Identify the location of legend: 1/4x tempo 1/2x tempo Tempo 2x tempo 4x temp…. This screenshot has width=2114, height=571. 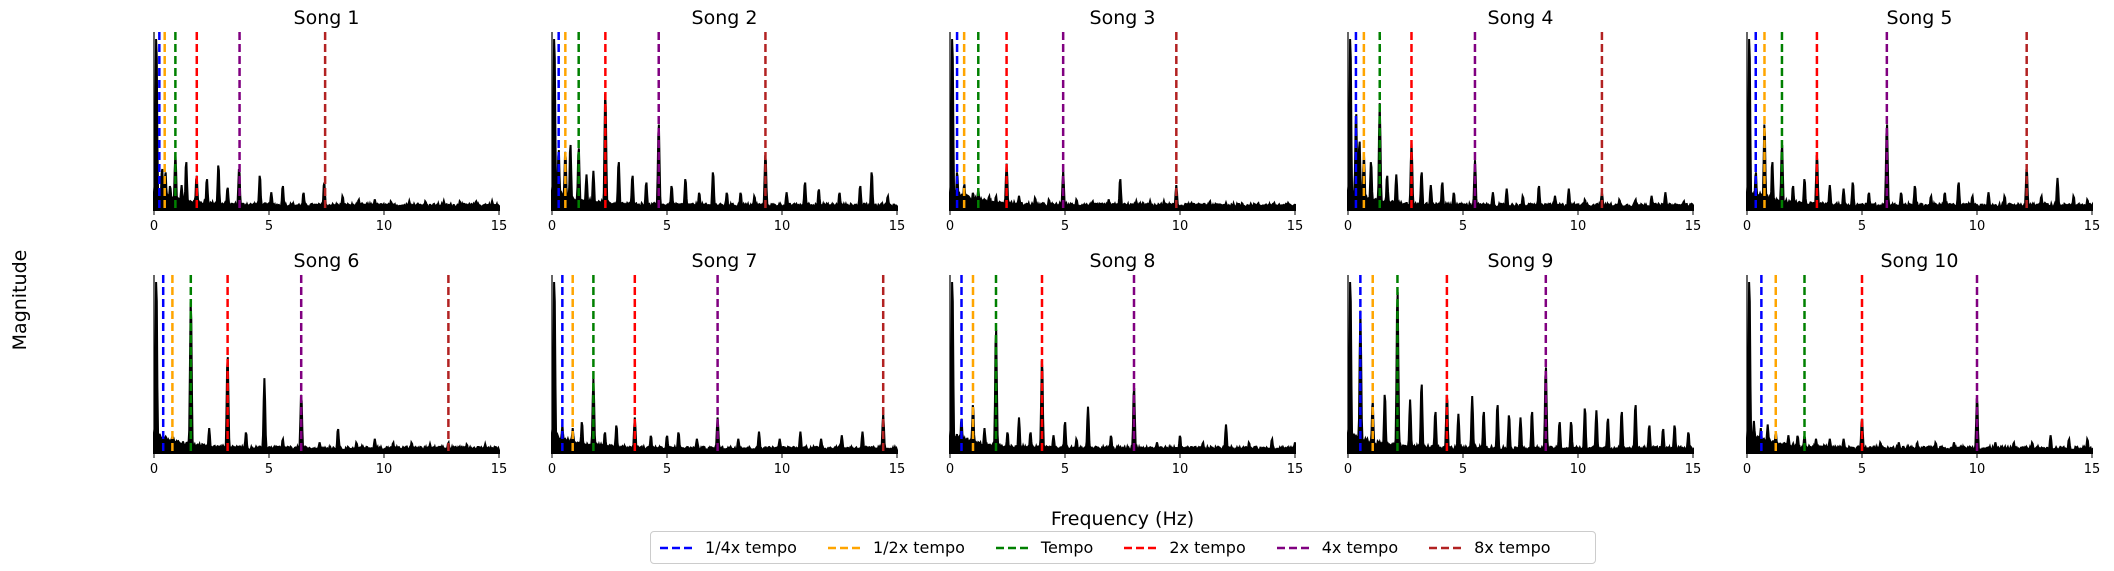
(1123, 547).